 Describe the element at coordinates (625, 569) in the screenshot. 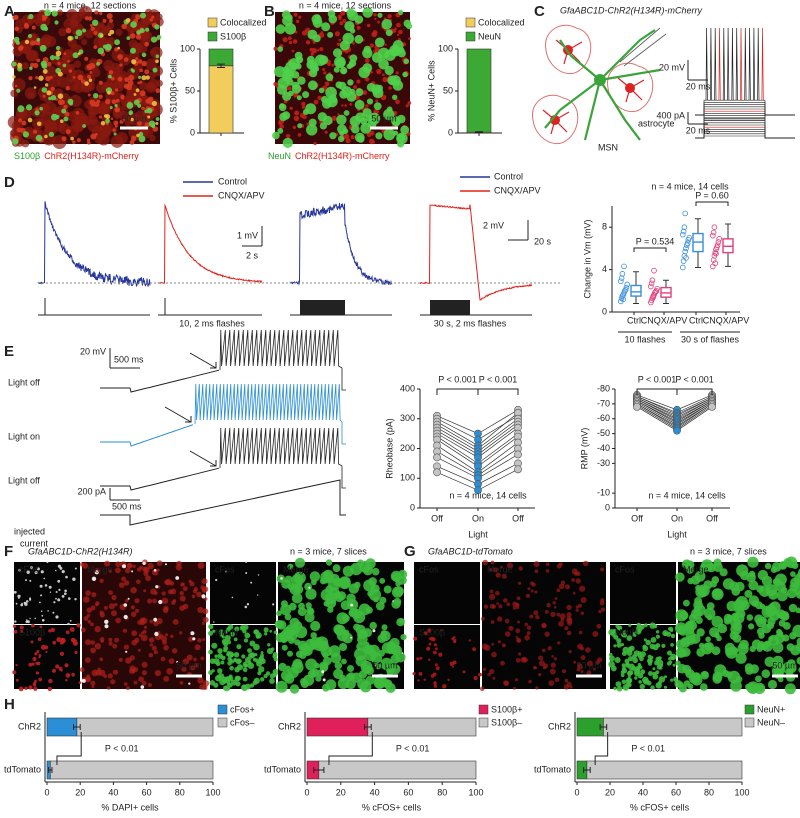

I see `image-label: cFos` at that location.